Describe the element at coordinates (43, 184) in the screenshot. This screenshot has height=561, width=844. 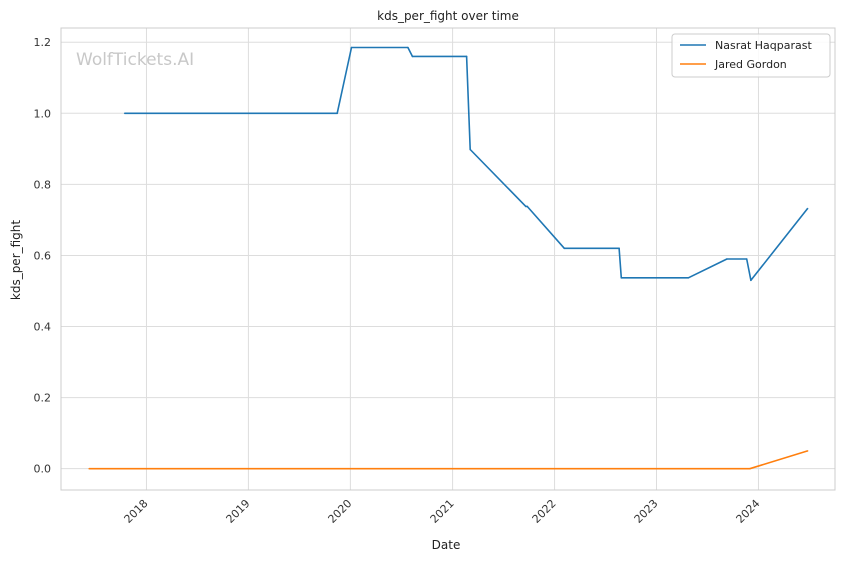
I see `y-tick-label: 0.8` at that location.